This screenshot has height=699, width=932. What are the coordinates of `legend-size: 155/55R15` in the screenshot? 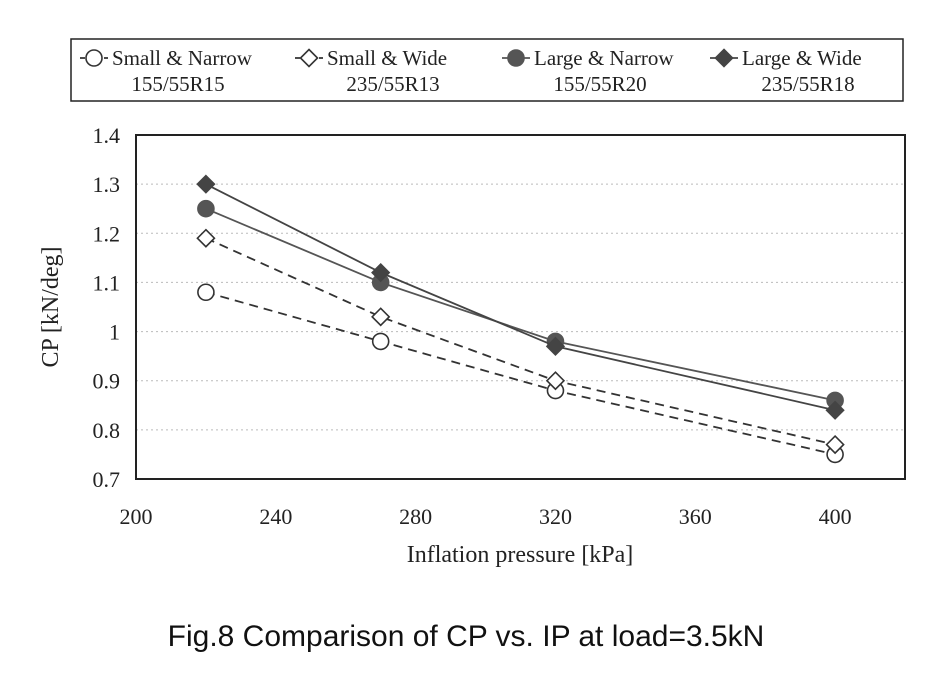 It's located at (177, 84).